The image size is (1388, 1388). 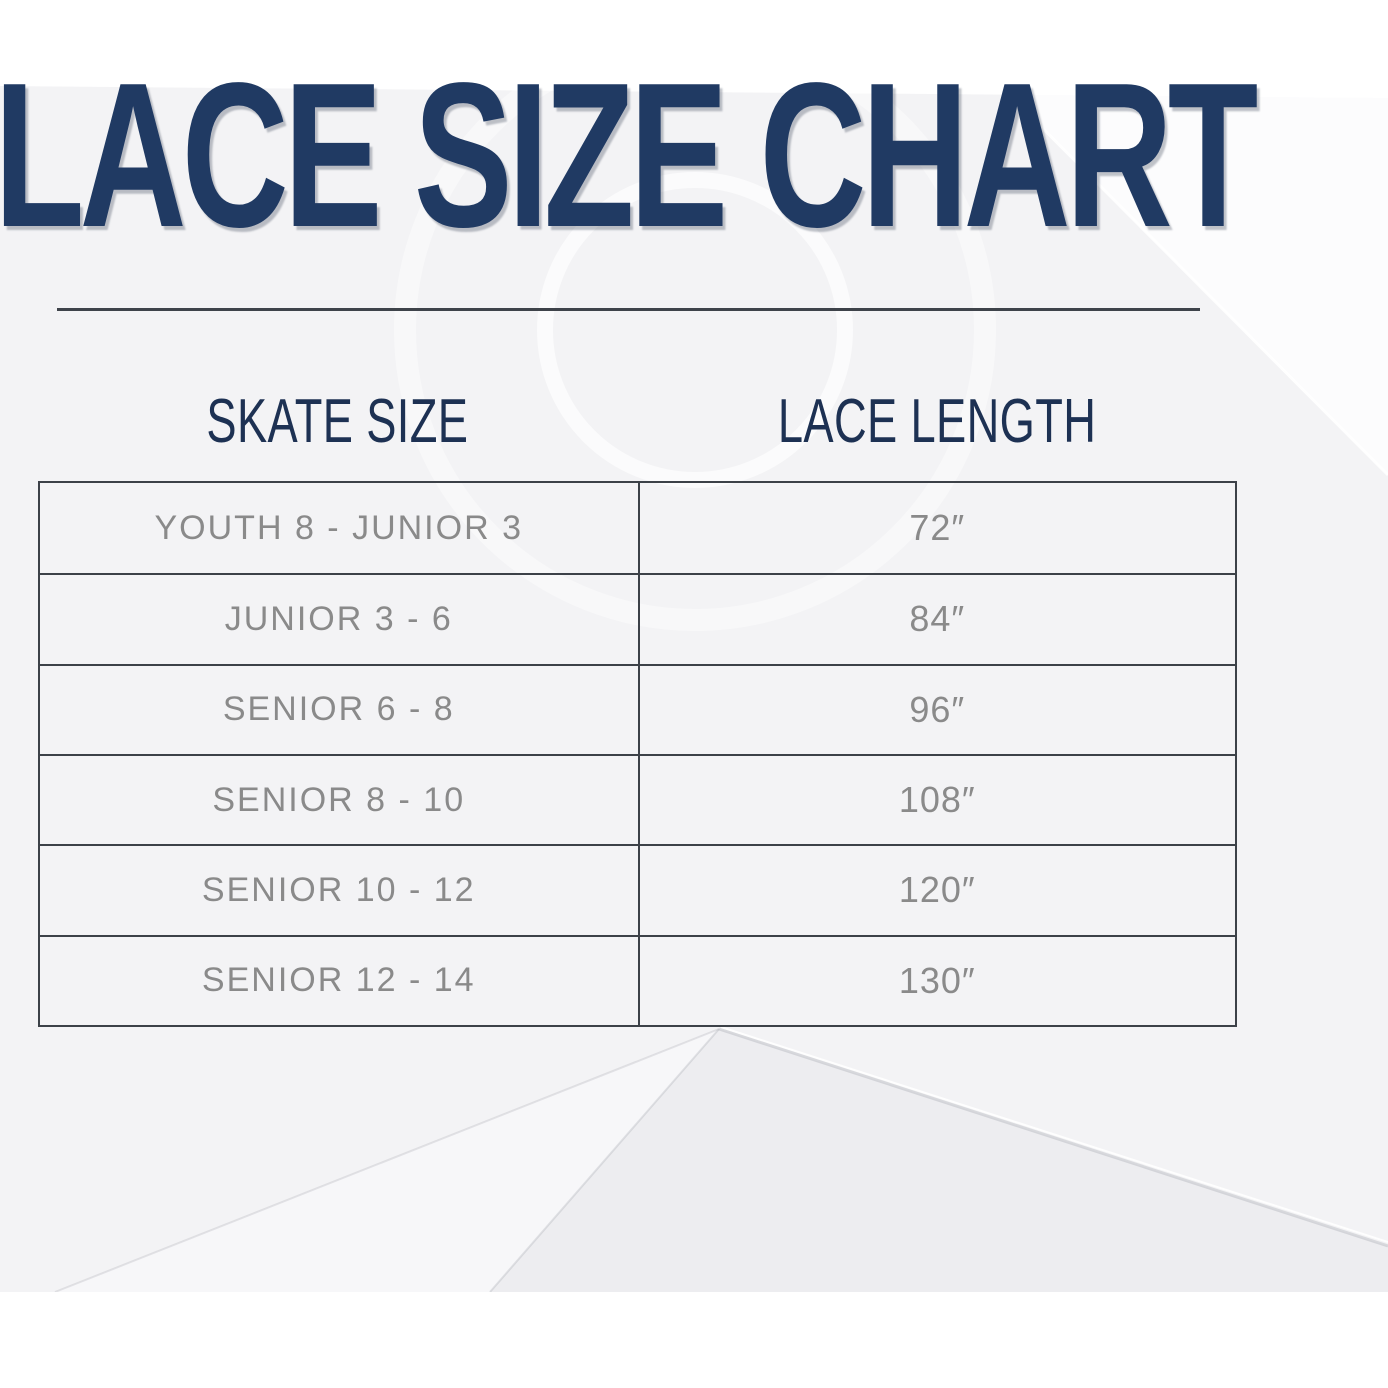 I want to click on lace-length-cell: 108″, so click(x=936, y=799).